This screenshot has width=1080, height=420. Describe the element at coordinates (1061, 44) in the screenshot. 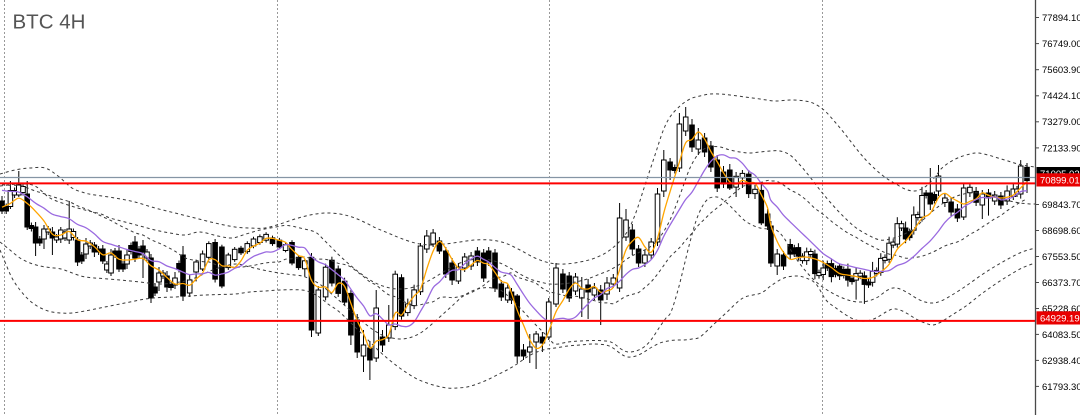

I see `svg-text: 76749.00` at that location.